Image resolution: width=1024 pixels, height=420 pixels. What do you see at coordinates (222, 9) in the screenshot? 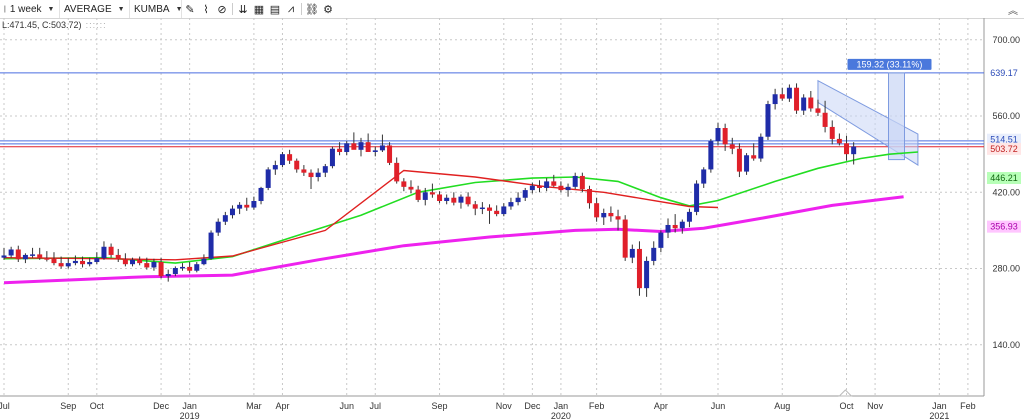
I see `hide-drawings-icon: ⊘` at bounding box center [222, 9].